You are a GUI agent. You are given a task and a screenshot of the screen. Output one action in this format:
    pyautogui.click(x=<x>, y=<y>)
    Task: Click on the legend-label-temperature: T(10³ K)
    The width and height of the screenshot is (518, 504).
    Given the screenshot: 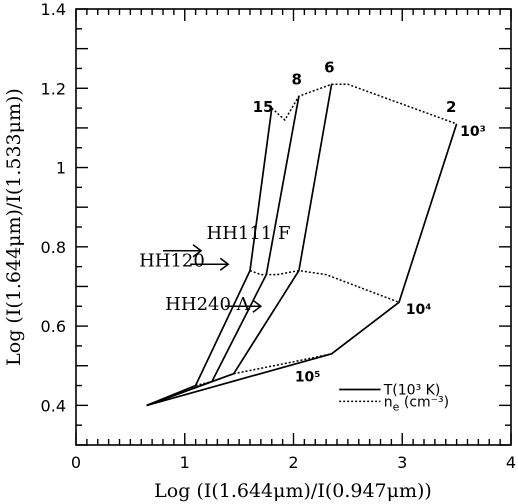 What is the action you would take?
    pyautogui.click(x=412, y=391)
    